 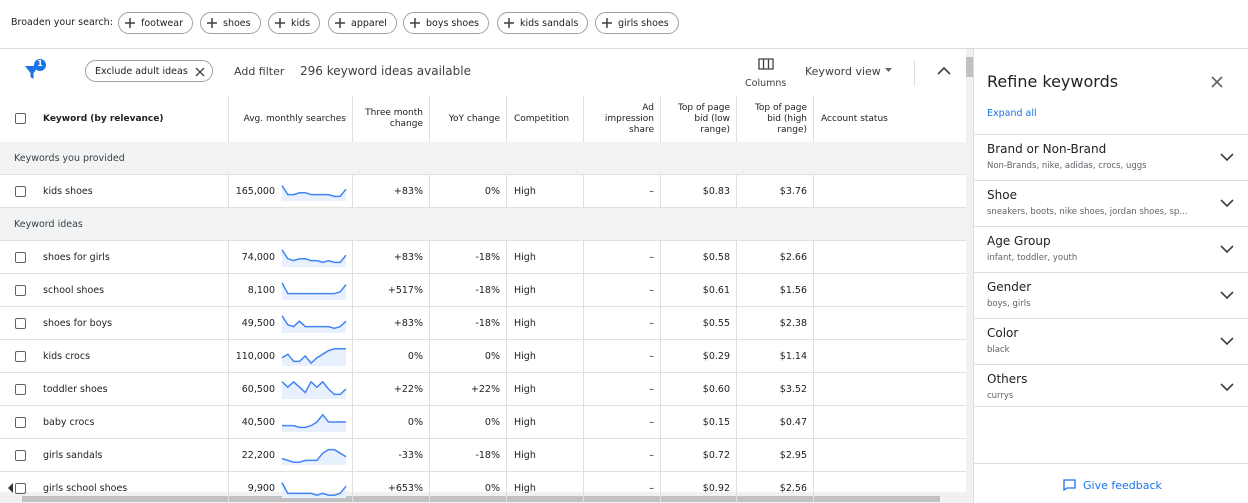 What do you see at coordinates (793, 389) in the screenshot?
I see `bid-high: $3.52` at bounding box center [793, 389].